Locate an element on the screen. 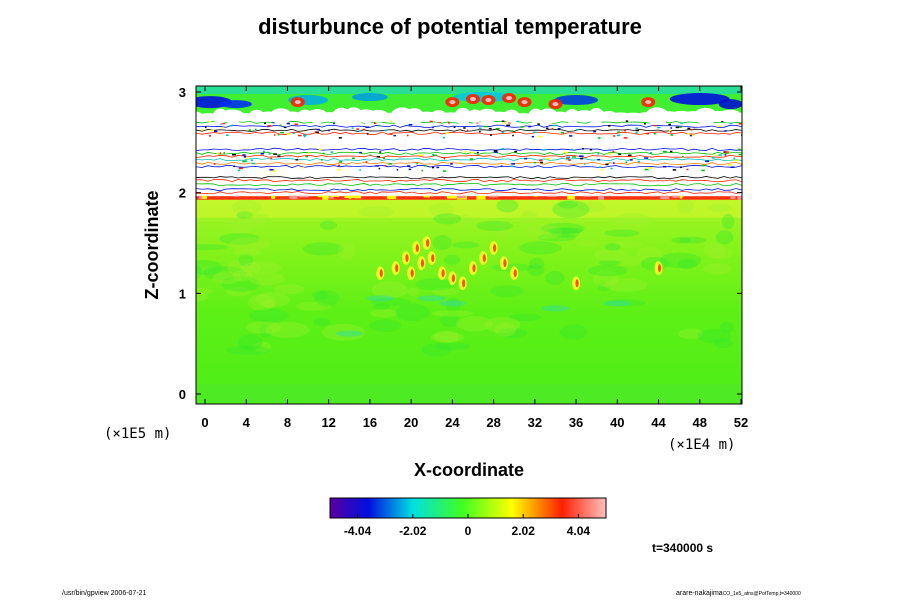 The image size is (900, 600). colorbar-tick-label: -4.04 is located at coordinates (358, 531).